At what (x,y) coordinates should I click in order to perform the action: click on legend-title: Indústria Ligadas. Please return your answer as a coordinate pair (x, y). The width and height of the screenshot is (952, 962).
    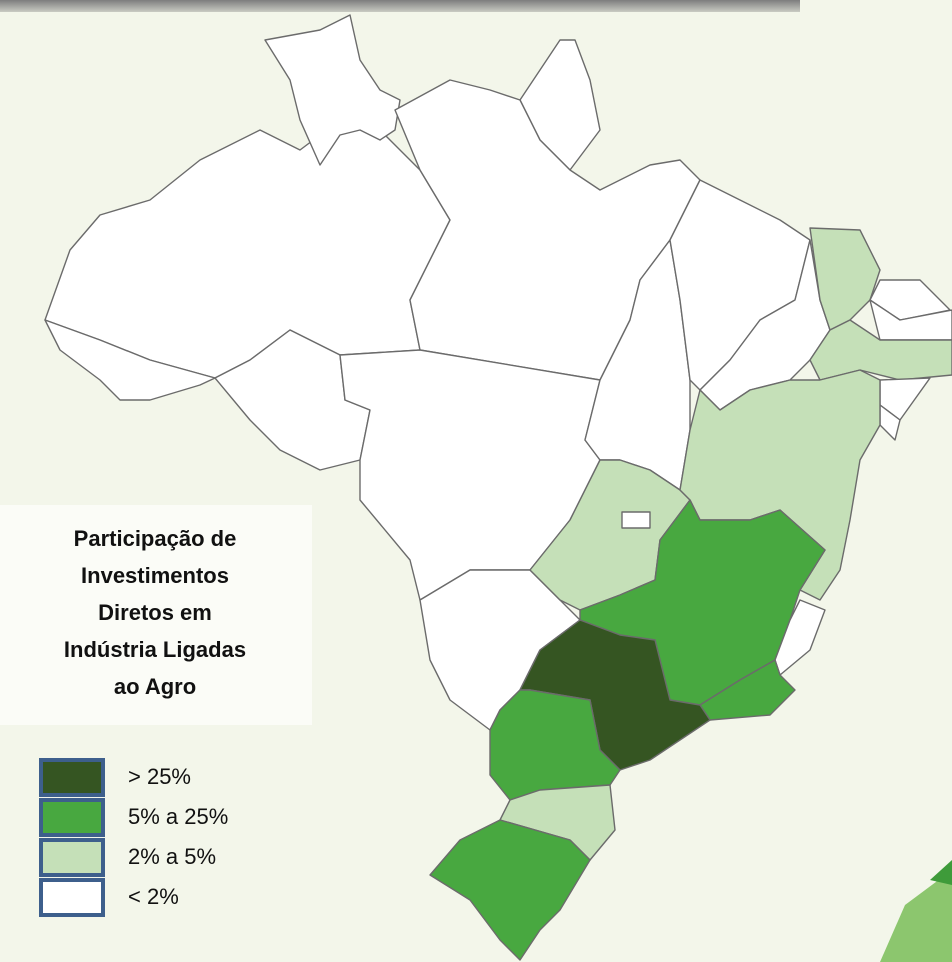
    Looking at the image, I should click on (155, 649).